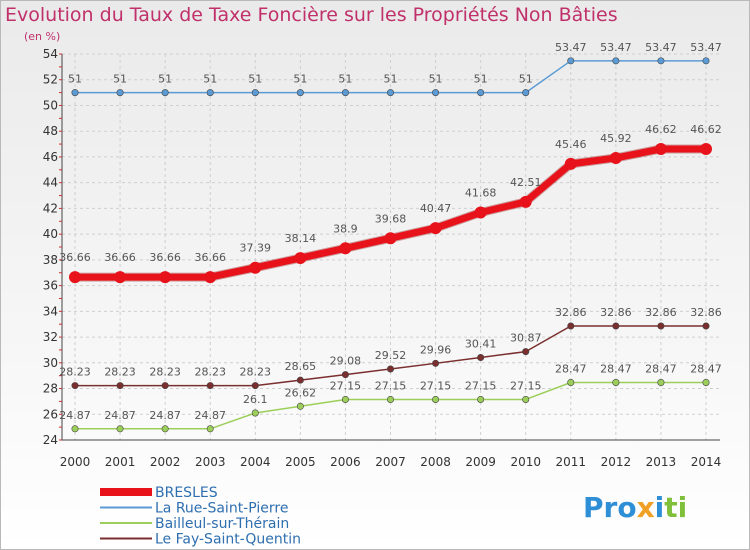 The width and height of the screenshot is (750, 550). Describe the element at coordinates (525, 462) in the screenshot. I see `x-tick-label: 2010` at that location.